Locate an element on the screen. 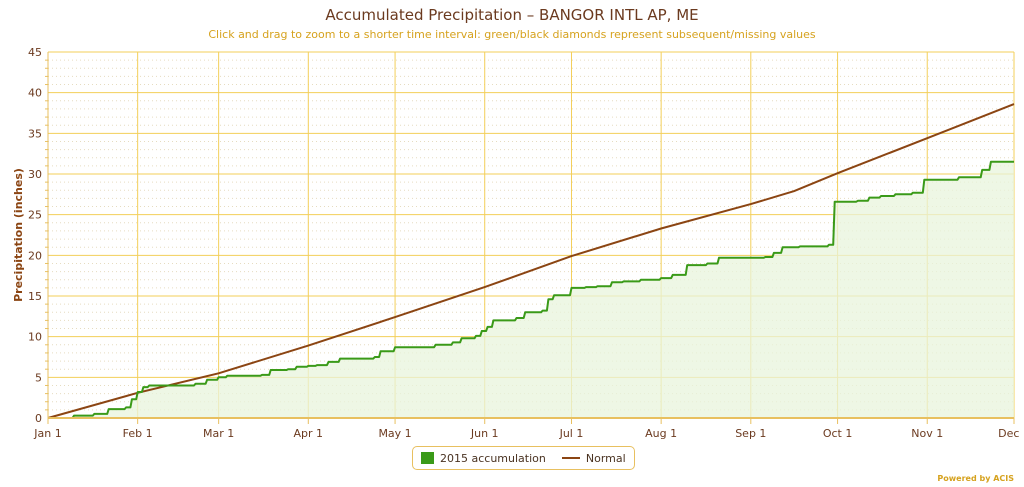 This screenshot has width=1024, height=487. y-tick-label: 45 is located at coordinates (35, 52).